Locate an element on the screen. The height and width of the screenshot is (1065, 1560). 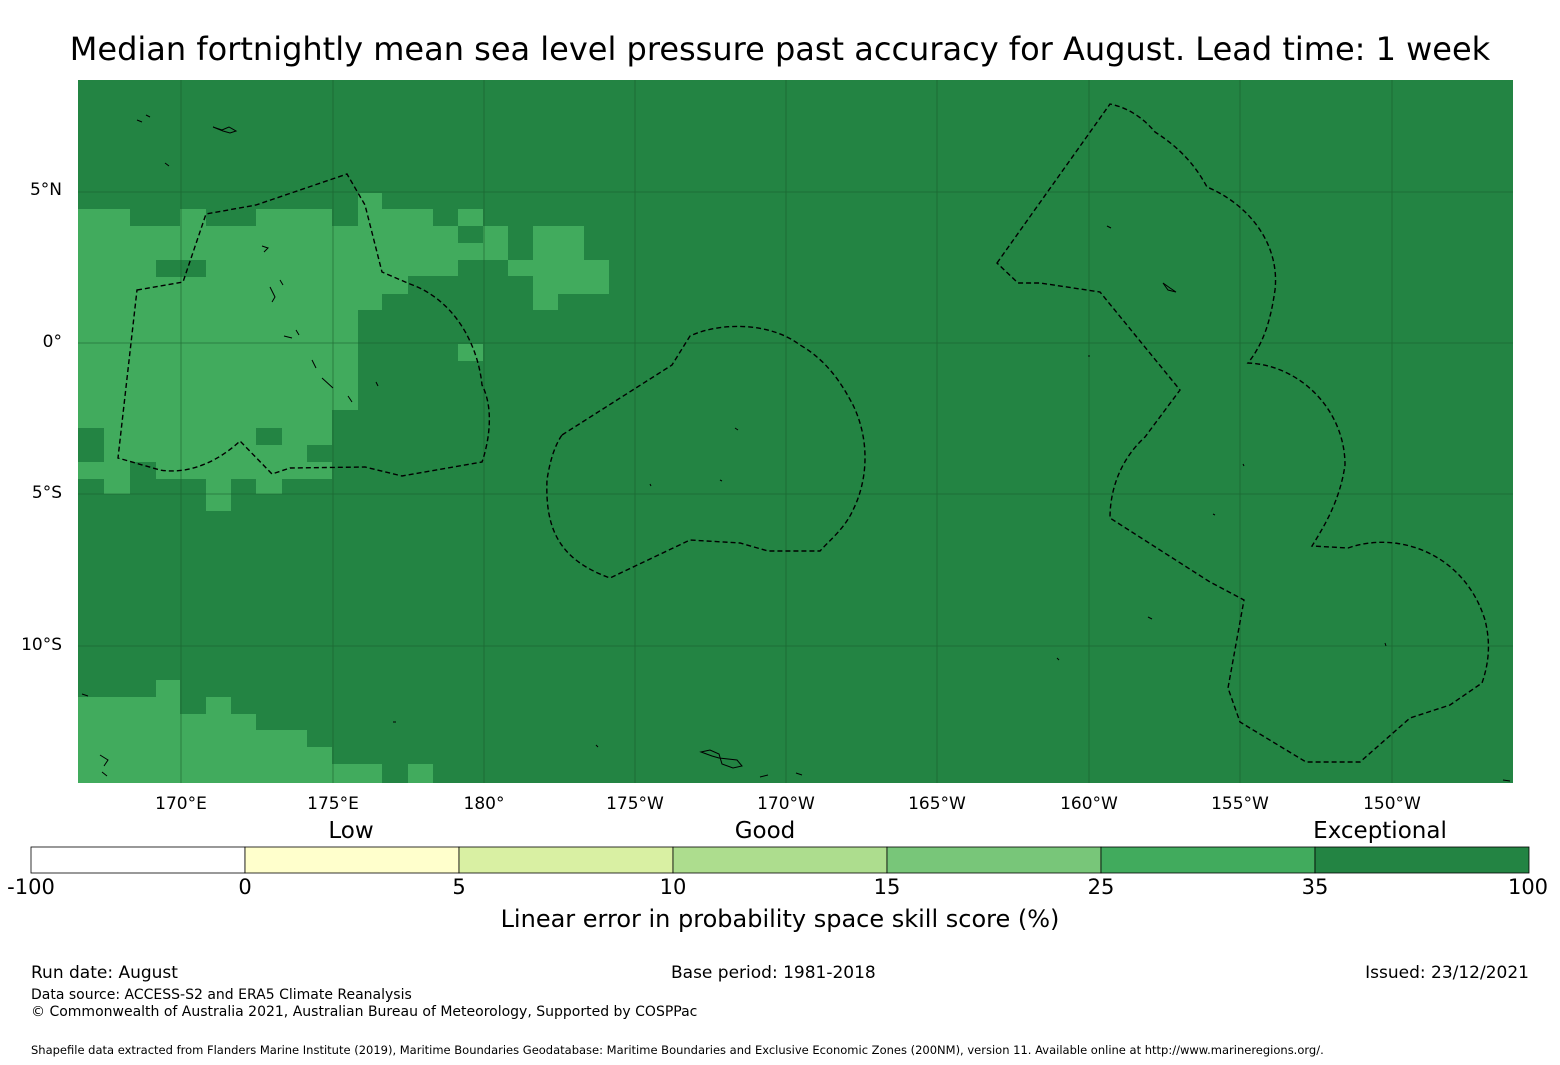
run-date: Run date: August is located at coordinates (104, 973).